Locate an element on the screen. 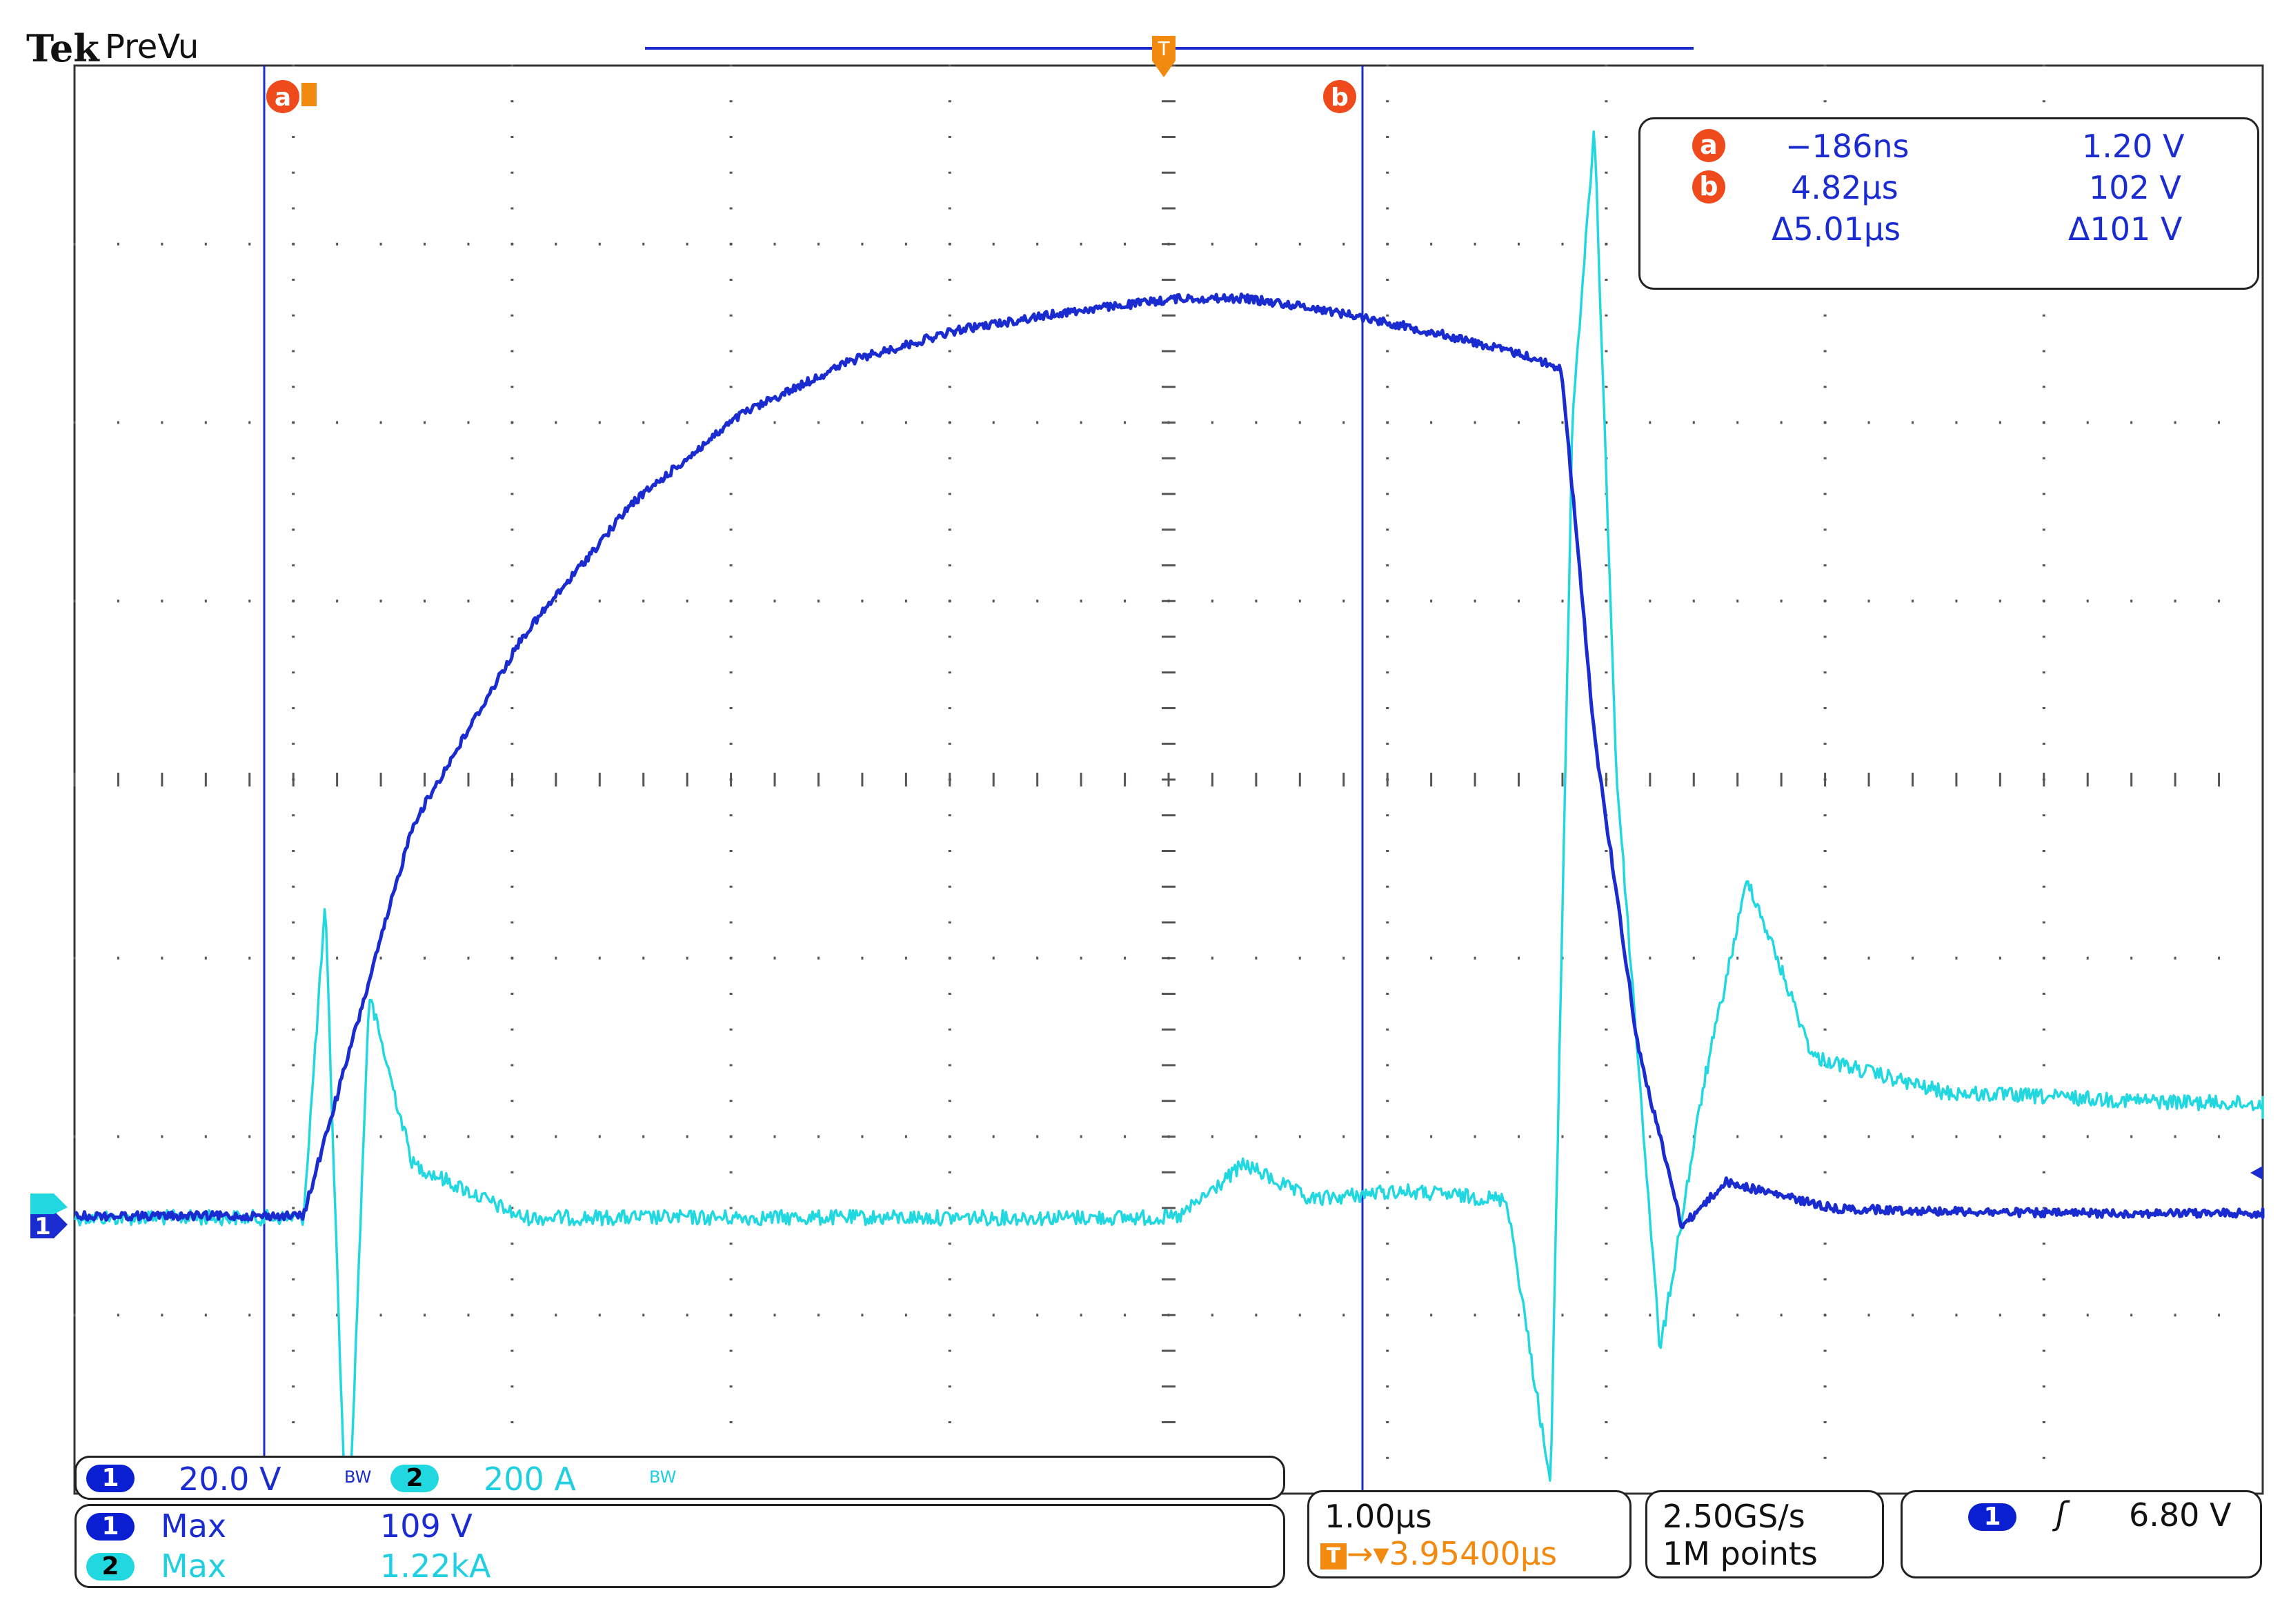 The image size is (2291, 1624). trigger-position-value: 3.95400µs is located at coordinates (1473, 1553).